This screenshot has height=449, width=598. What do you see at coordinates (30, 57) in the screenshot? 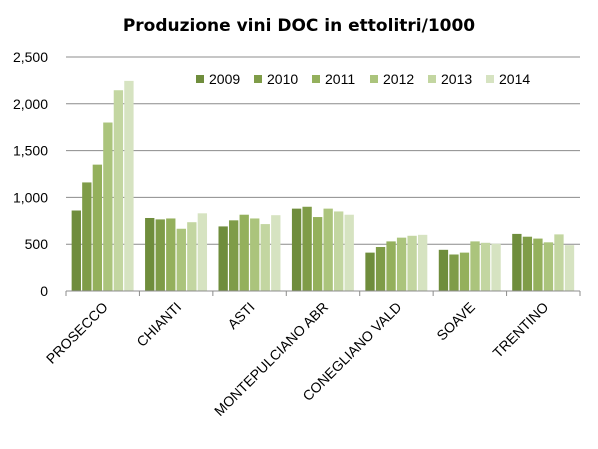
I see `y-tick-label: 2,500` at bounding box center [30, 57].